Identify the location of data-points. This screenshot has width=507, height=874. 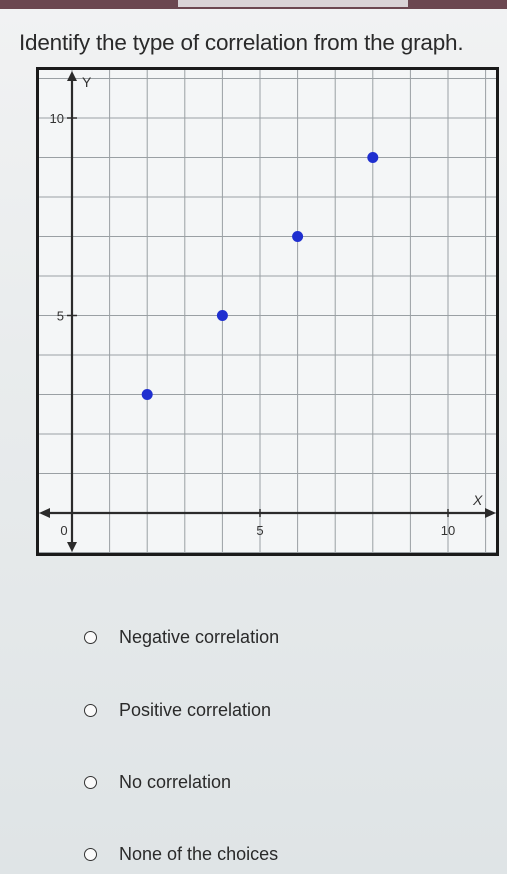
(260, 276).